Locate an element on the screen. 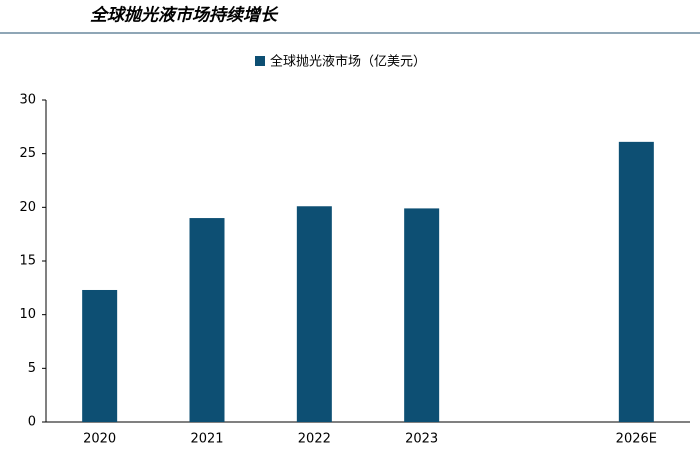 The width and height of the screenshot is (700, 456). chart-title: 全球抛光液市场持续增长 is located at coordinates (184, 16).